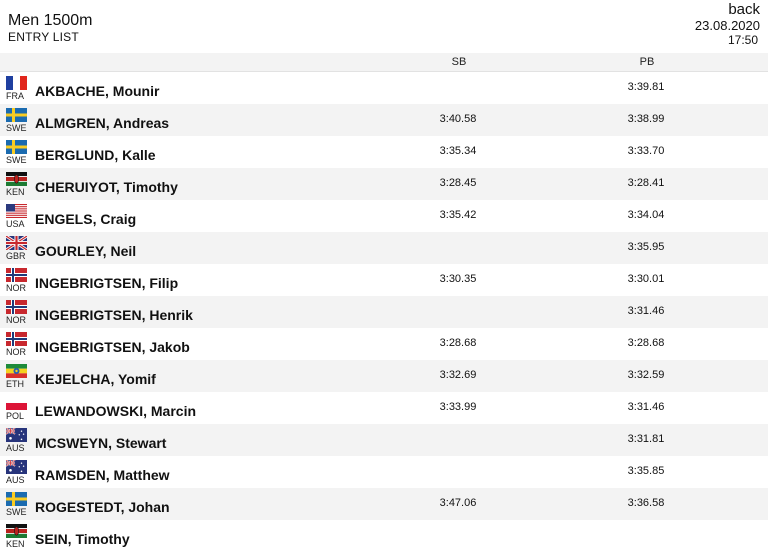  Describe the element at coordinates (744, 9) in the screenshot. I see `back-link: back` at that location.